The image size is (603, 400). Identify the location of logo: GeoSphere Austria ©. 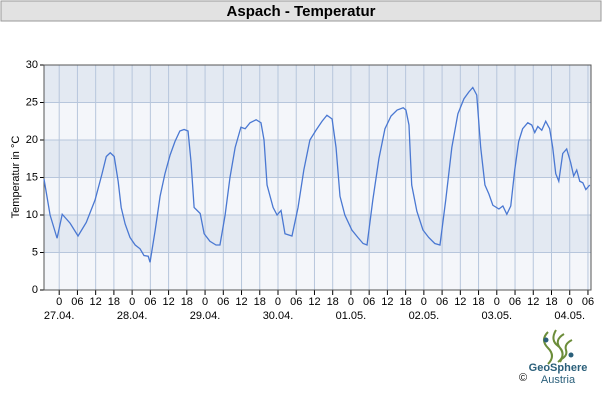
(553, 357).